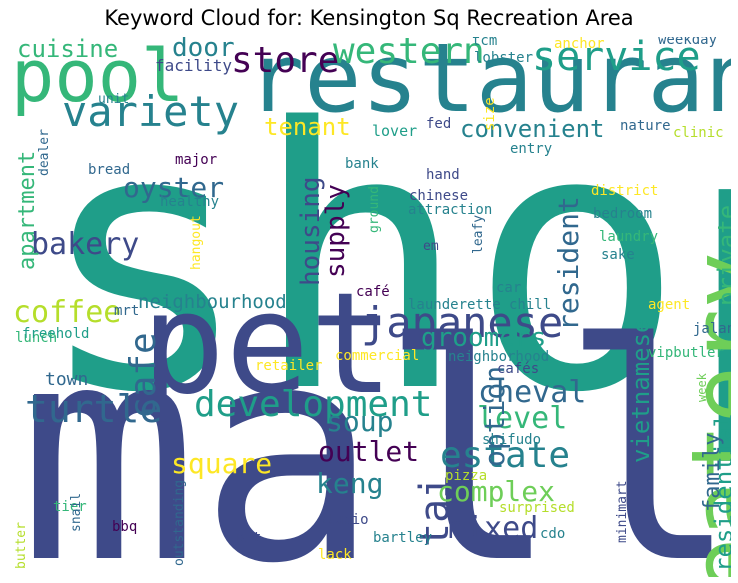  Describe the element at coordinates (489, 85) in the screenshot. I see `word-restaurant: restaurant` at that location.